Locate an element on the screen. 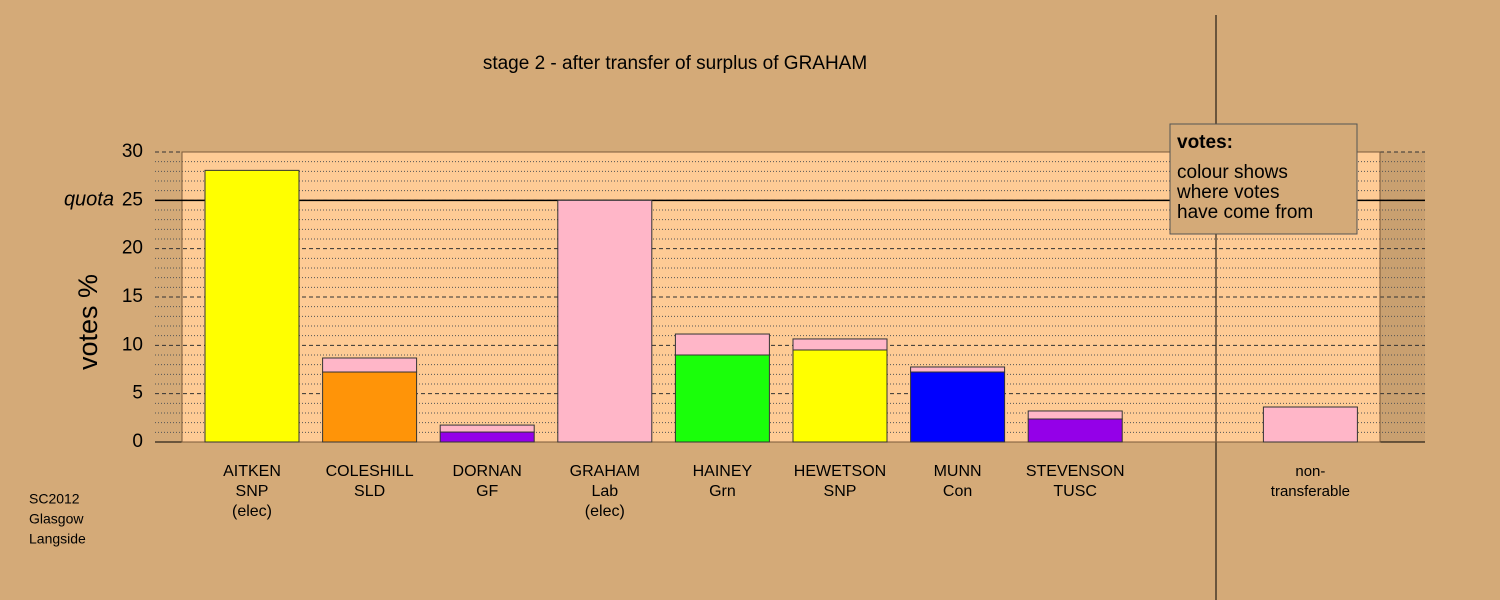  x-tick-label: MUNN is located at coordinates (958, 471).